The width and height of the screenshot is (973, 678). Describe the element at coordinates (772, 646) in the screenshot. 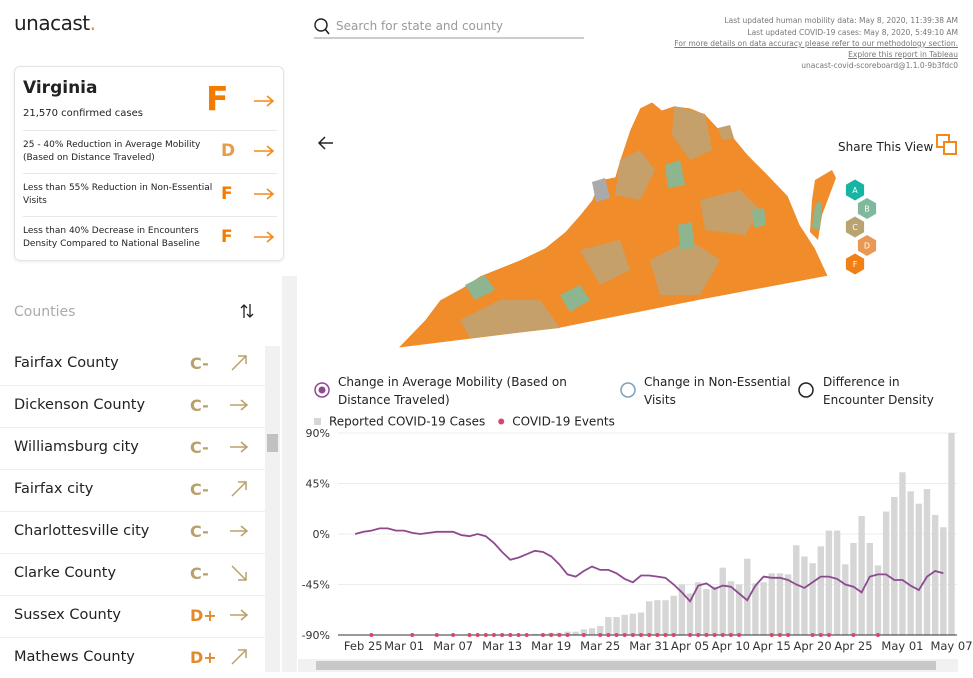

I see `x-tick-label: Apr 15` at that location.